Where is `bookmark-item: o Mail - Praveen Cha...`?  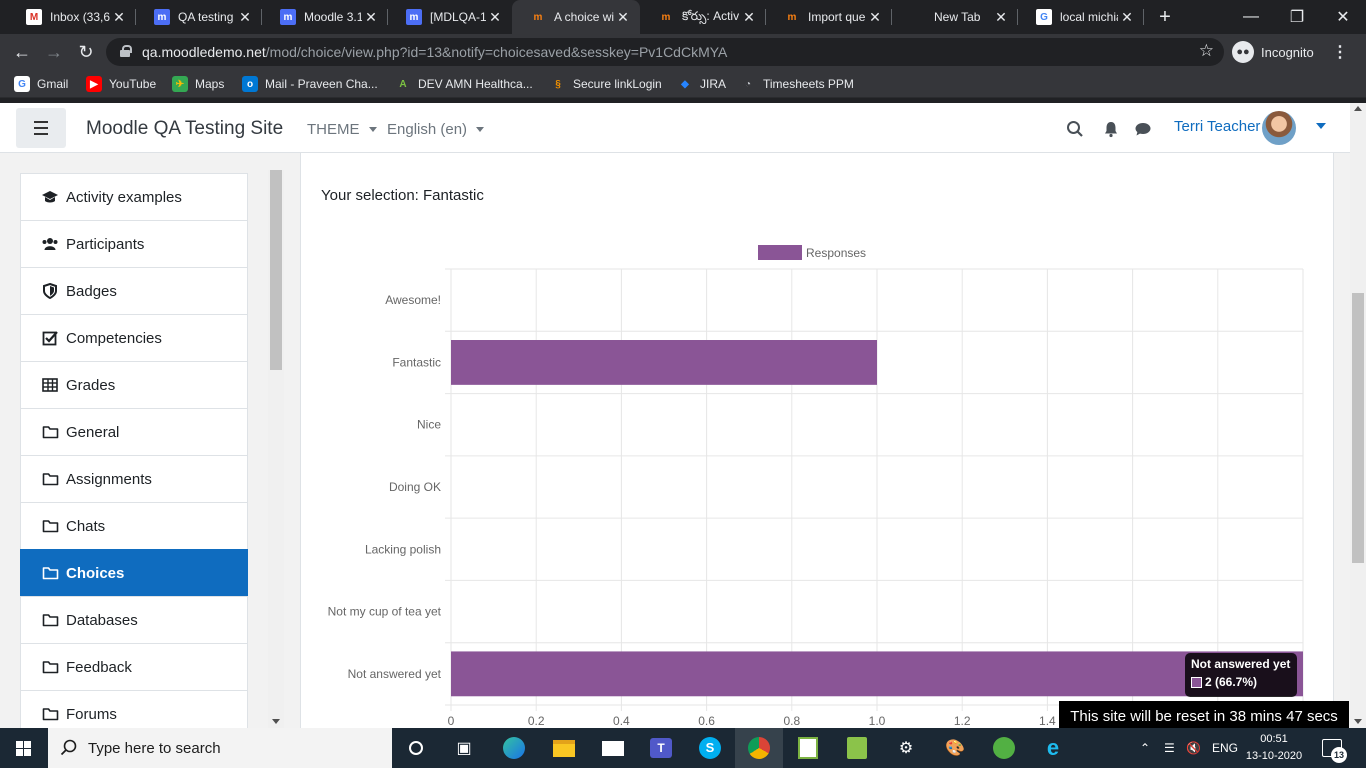
bookmark-item: o Mail - Praveen Cha... is located at coordinates (310, 84).